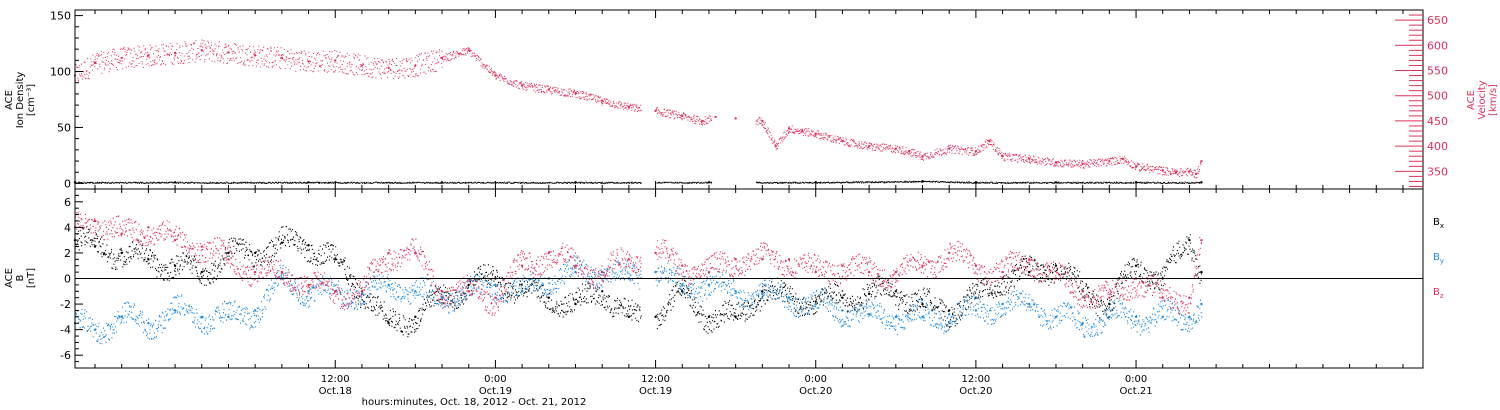 The width and height of the screenshot is (1500, 410). Describe the element at coordinates (67, 227) in the screenshot. I see `field-tick-label-5: 4` at that location.